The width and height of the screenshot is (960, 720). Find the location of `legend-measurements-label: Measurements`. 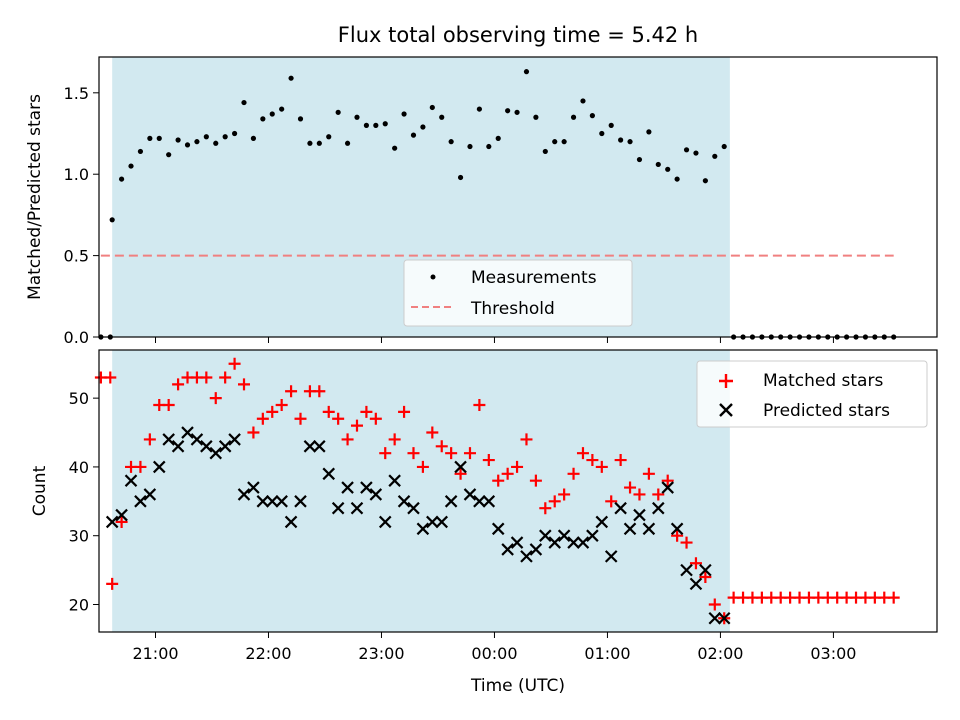

legend-measurements-label: Measurements is located at coordinates (534, 278).